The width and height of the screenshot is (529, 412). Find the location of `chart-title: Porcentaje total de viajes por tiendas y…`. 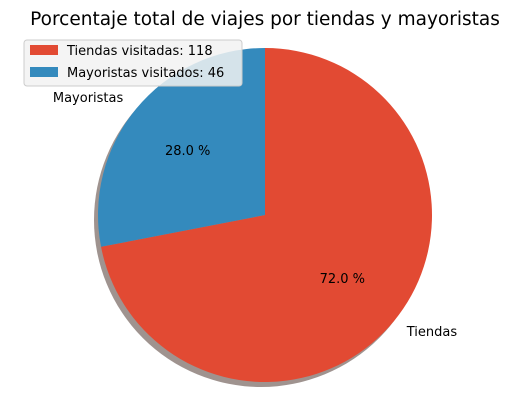

chart-title: Porcentaje total de viajes por tiendas y… is located at coordinates (265, 19).